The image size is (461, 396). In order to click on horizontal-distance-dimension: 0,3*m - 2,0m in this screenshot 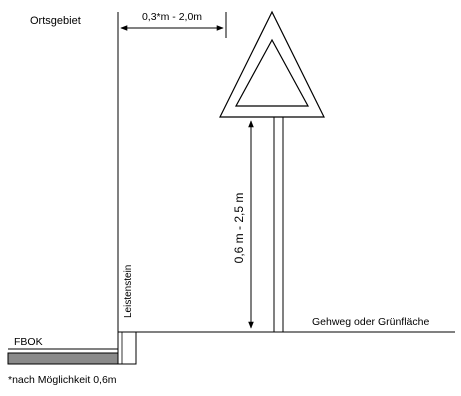, I will do `click(172, 24)`.